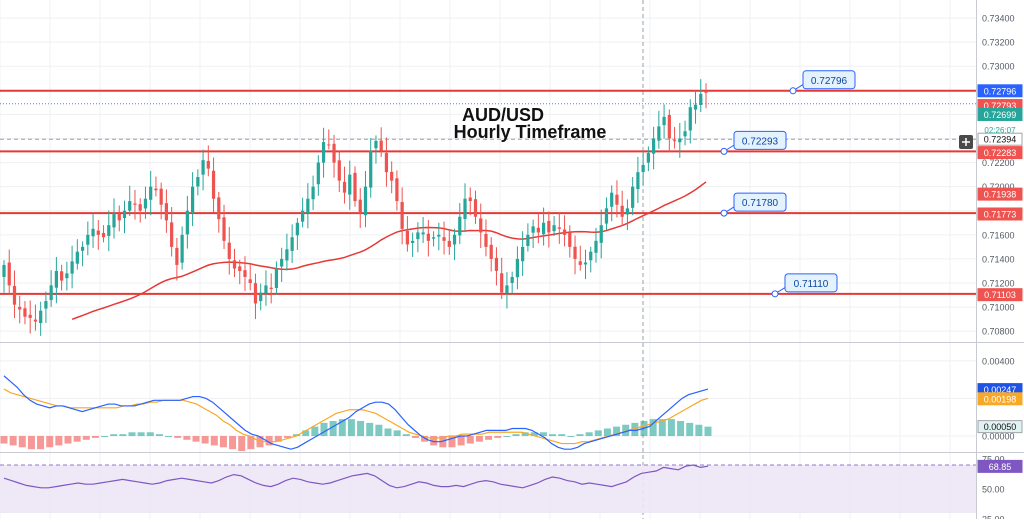 The image size is (1024, 524). What do you see at coordinates (1000, 130) in the screenshot?
I see `countdown-timer: 02:26:07` at bounding box center [1000, 130].